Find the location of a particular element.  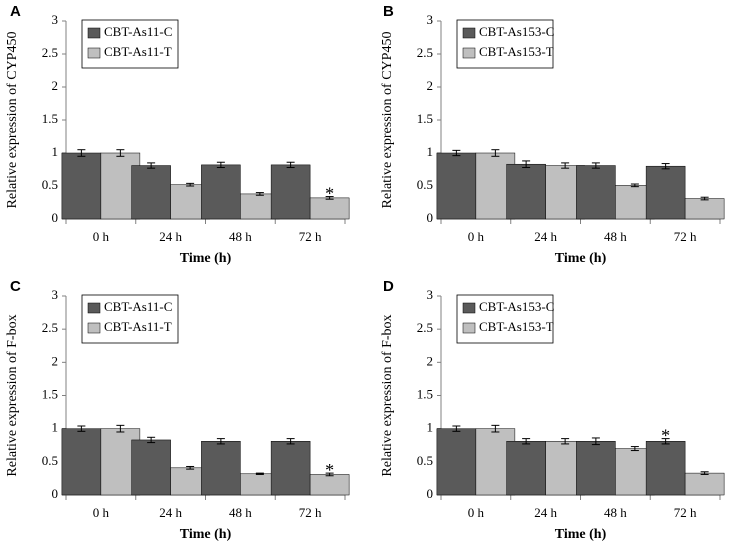

panel-letter: C is located at coordinates (15, 286).